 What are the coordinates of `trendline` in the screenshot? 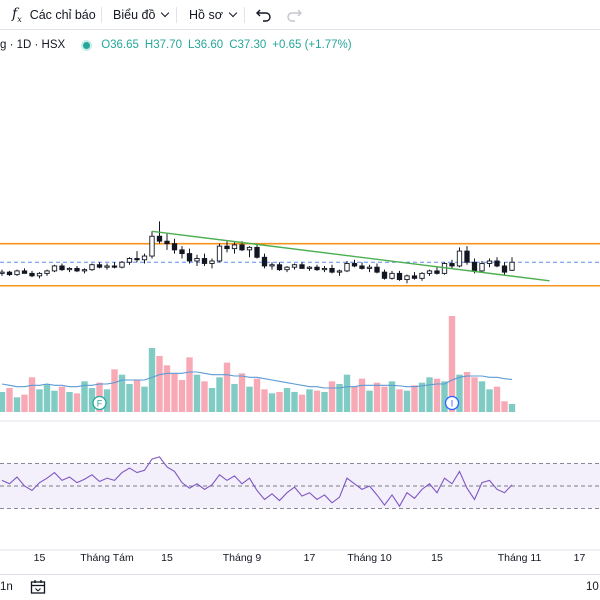 It's located at (350, 256).